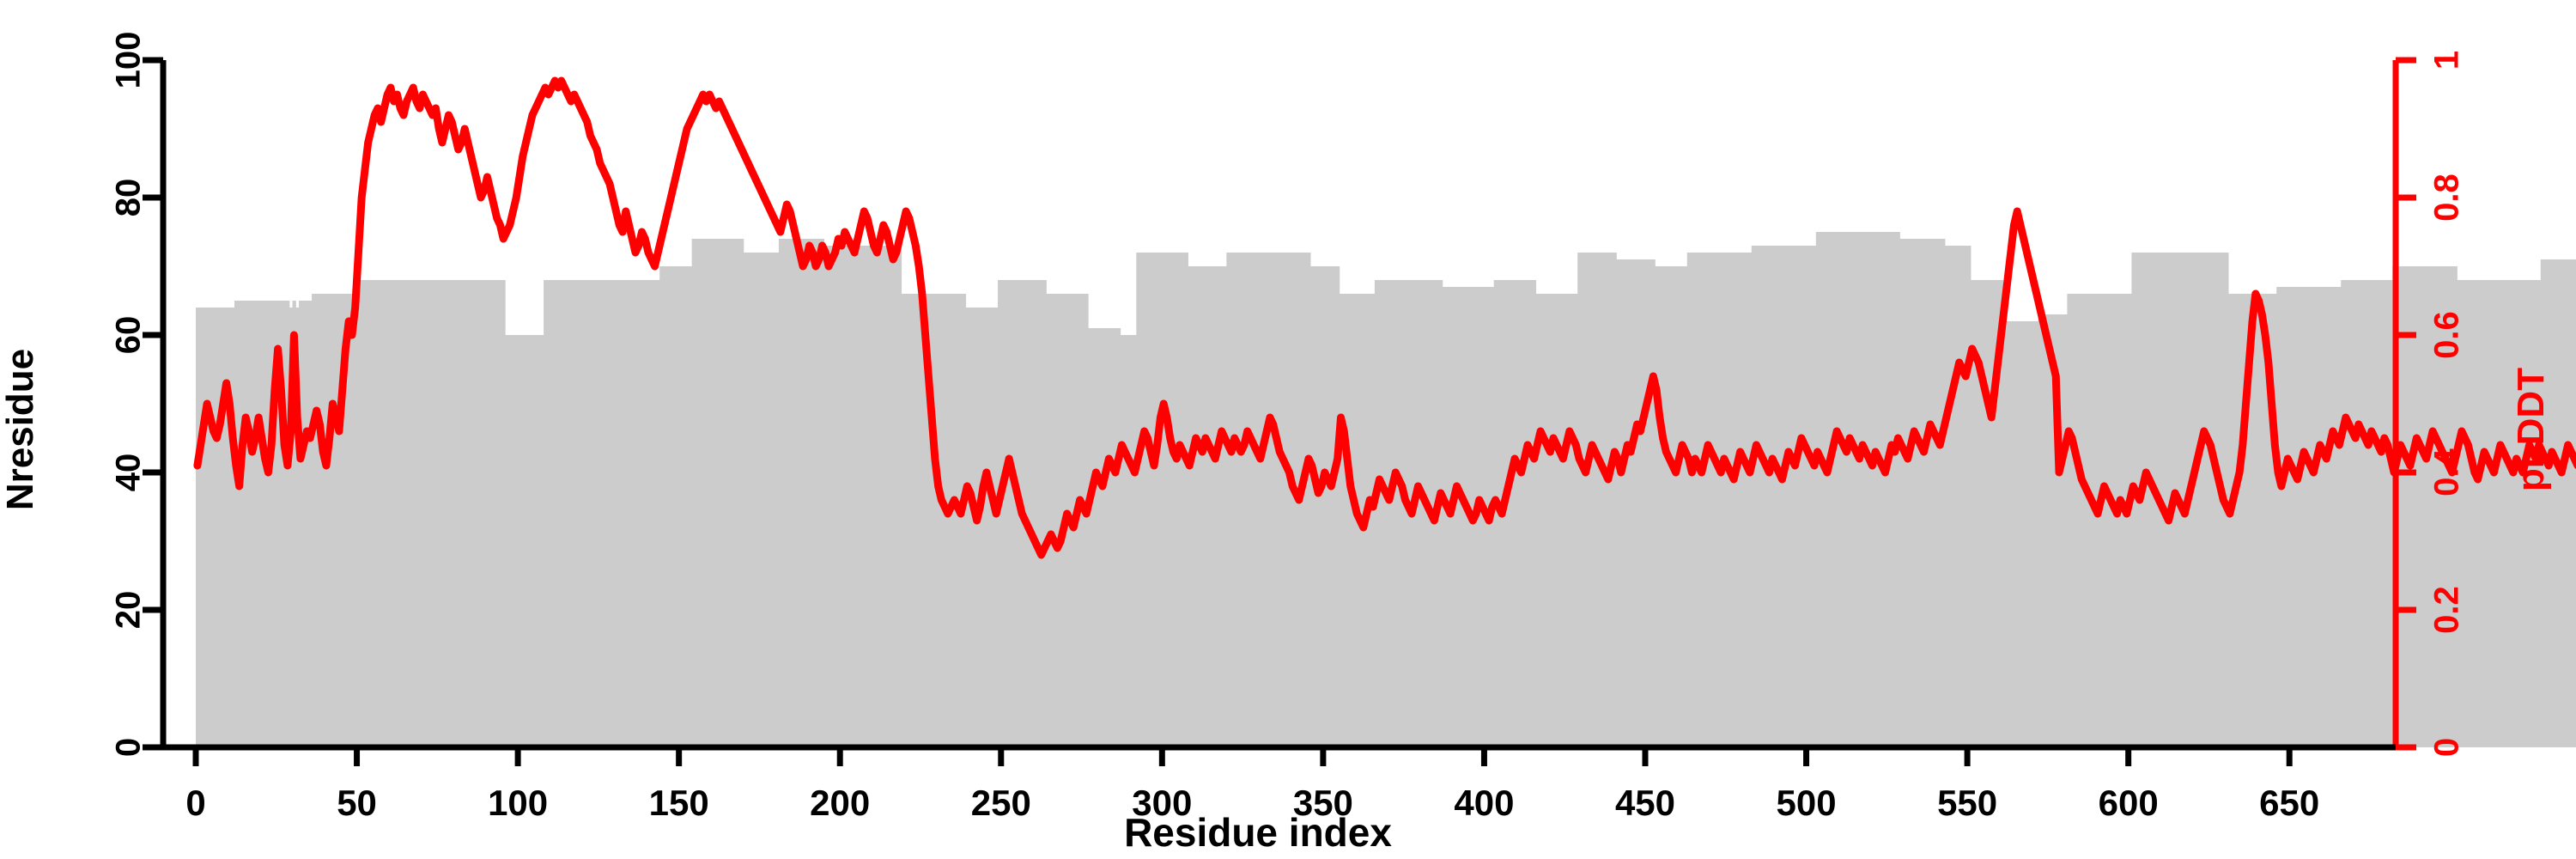 The image size is (2576, 859). I want to click on y-tick-label: 0, so click(129, 748).